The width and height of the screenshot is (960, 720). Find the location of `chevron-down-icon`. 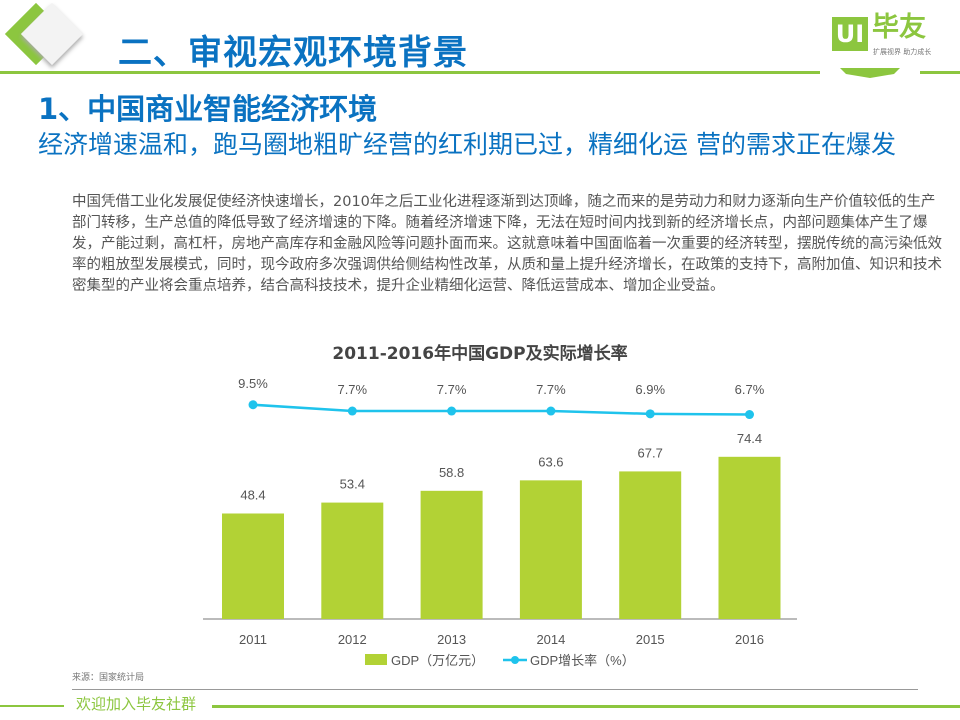

chevron-down-icon is located at coordinates (870, 73).